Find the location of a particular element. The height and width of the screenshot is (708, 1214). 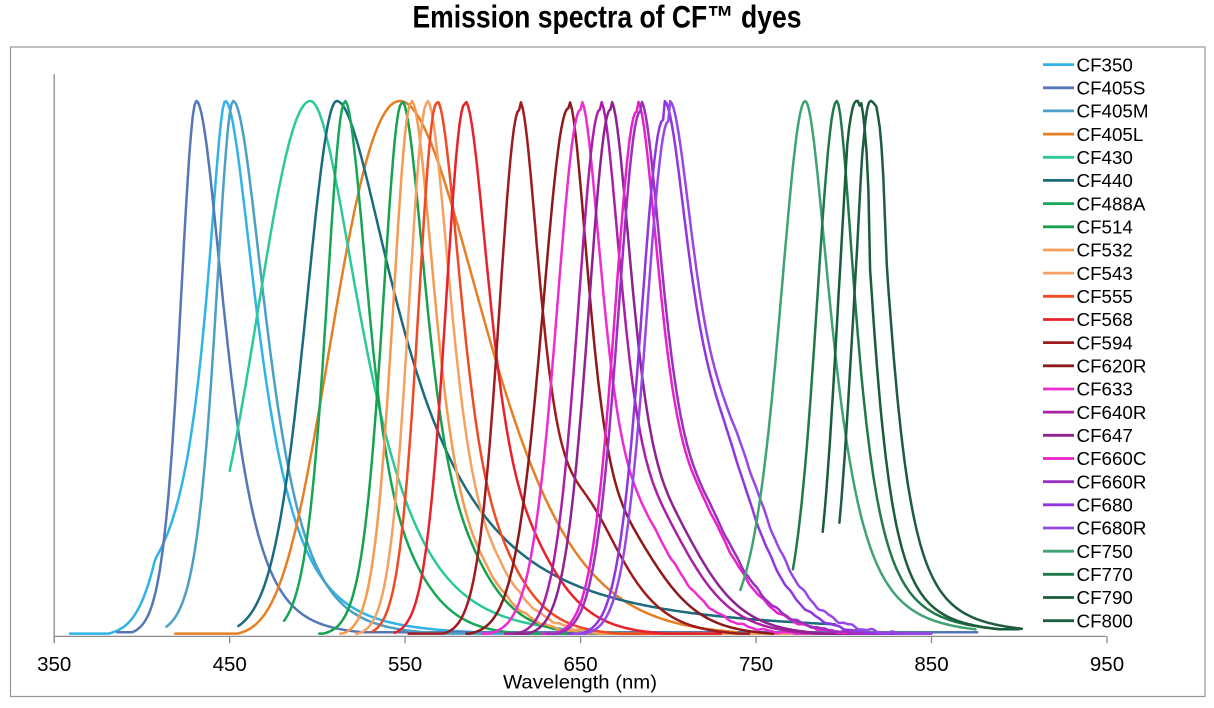

svg-text: CF543 is located at coordinates (1105, 273).